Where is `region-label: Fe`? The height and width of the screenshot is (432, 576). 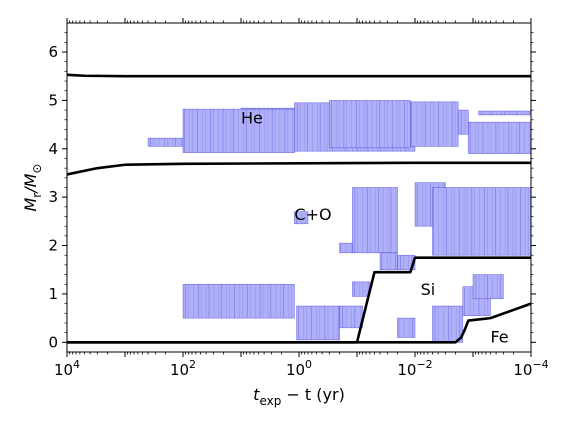 region-label: Fe is located at coordinates (499, 337).